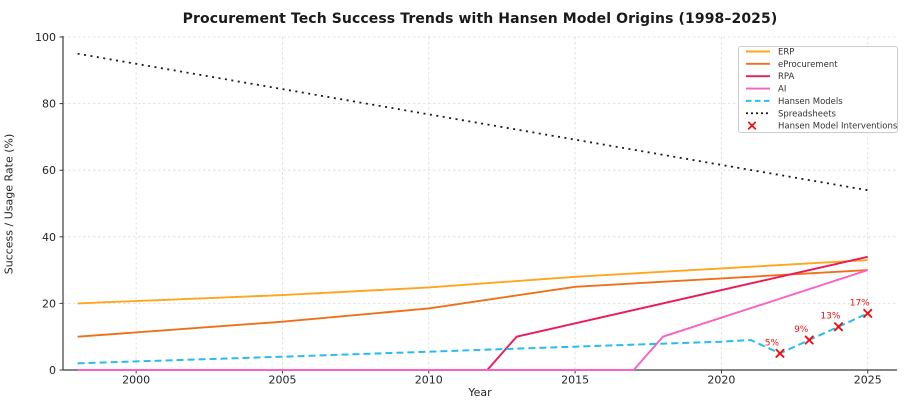 This screenshot has height=403, width=909. I want to click on intervention-label: 13%, so click(830, 317).